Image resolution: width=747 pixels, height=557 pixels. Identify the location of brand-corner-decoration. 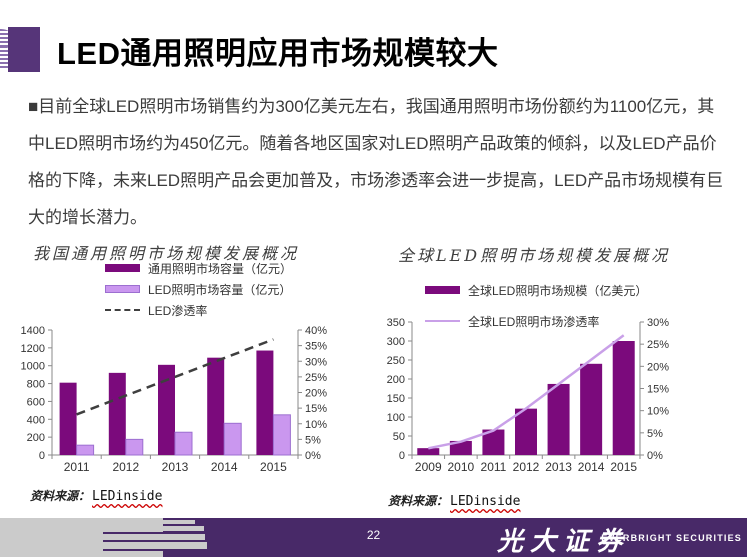
(22, 50).